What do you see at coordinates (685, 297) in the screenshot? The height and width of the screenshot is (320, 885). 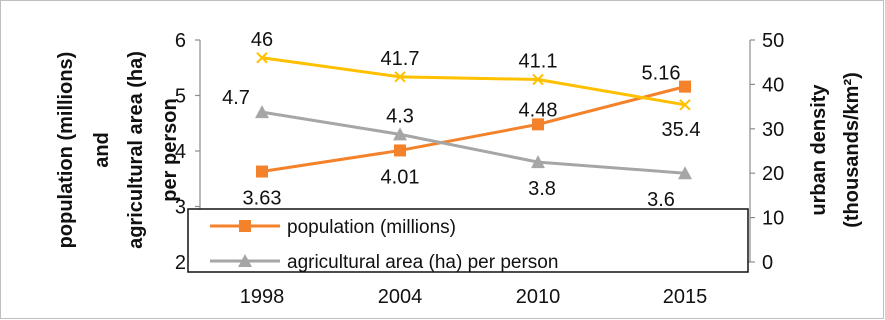 I see `x-axis-tick-label: 2015` at bounding box center [685, 297].